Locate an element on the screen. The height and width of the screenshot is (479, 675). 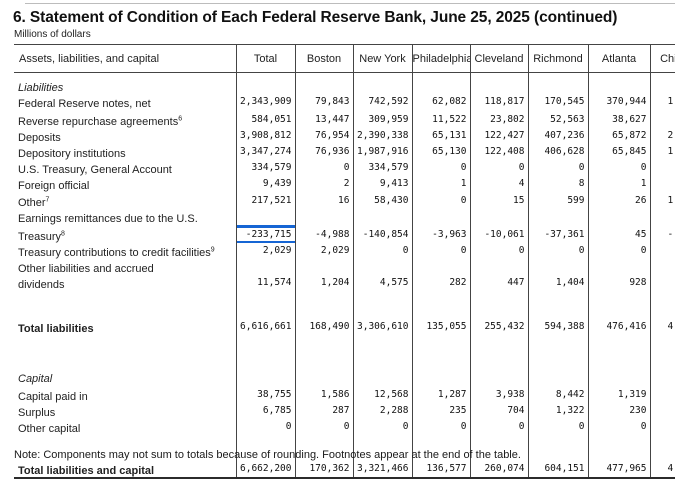
row-label: Other7 is located at coordinates (34, 202).